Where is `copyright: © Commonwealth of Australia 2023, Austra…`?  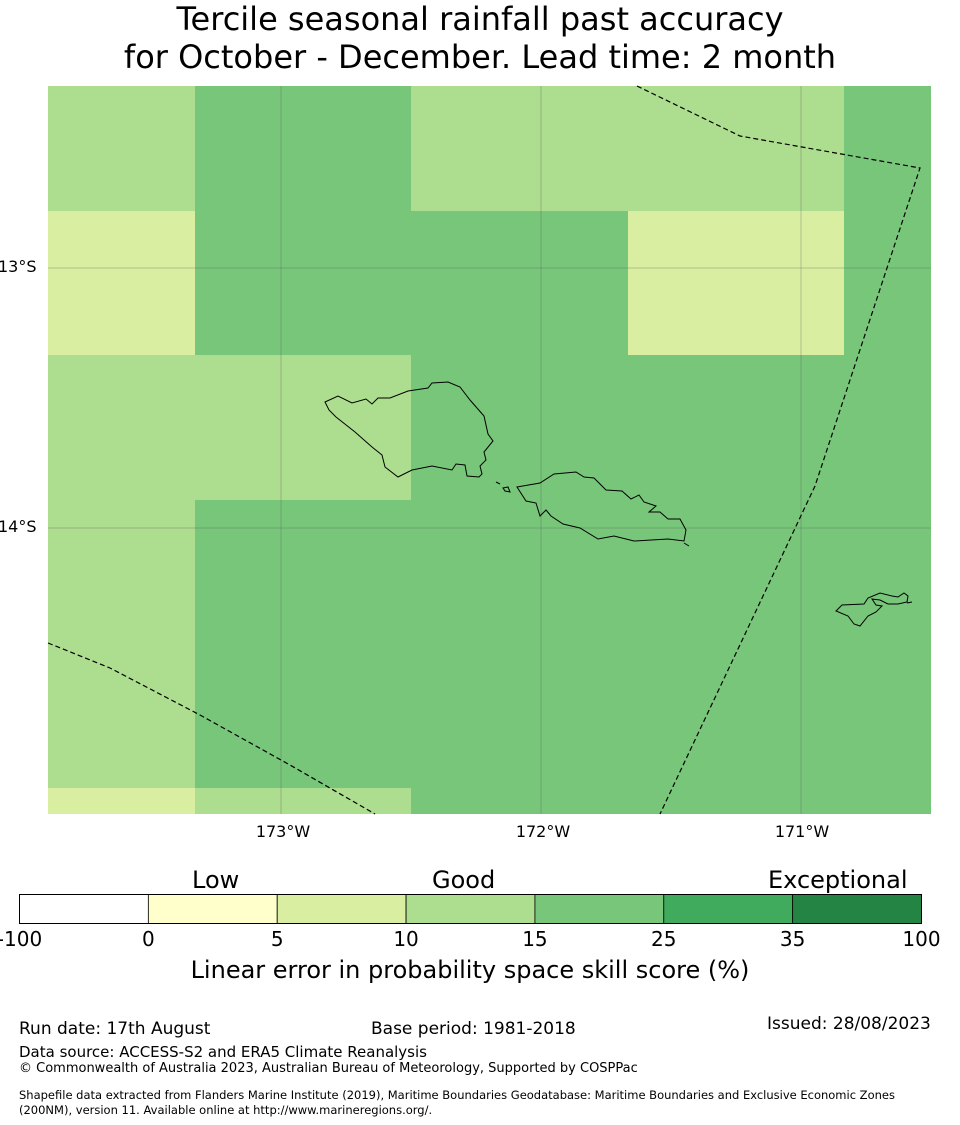 copyright: © Commonwealth of Australia 2023, Austra… is located at coordinates (328, 1068).